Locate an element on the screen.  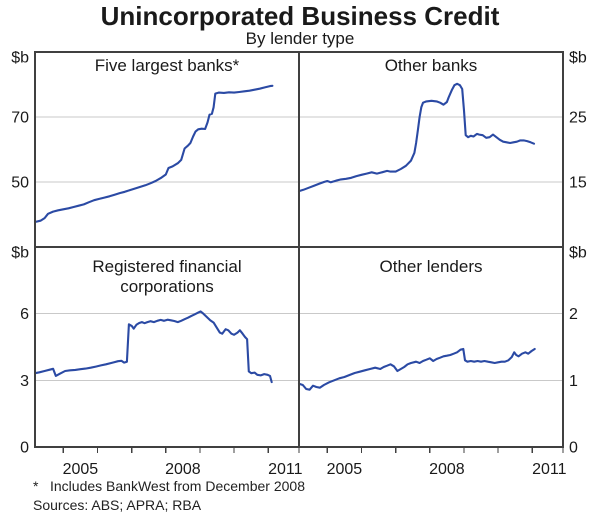
other-lenders-year-label-2008: 2008 is located at coordinates (447, 469).